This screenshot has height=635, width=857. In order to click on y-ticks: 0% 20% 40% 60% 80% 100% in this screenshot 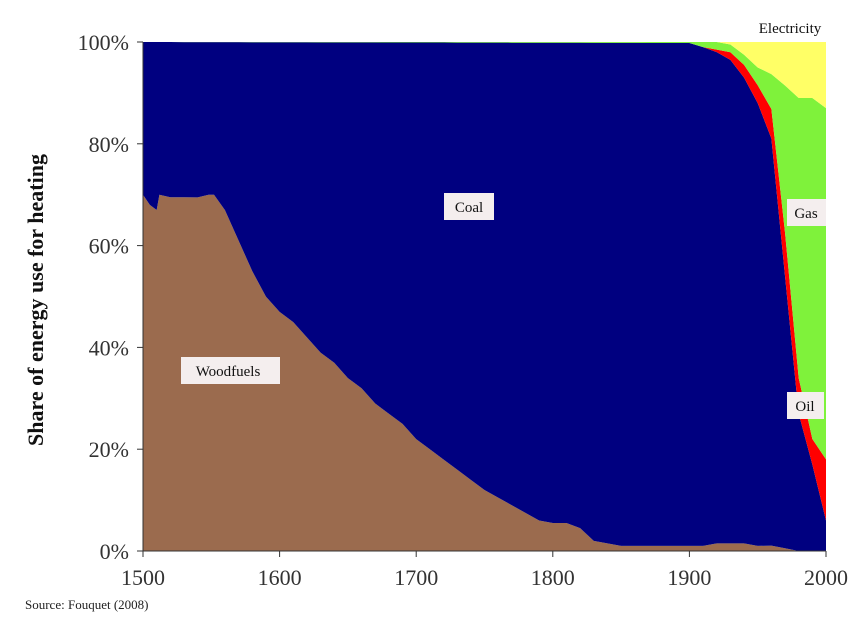, I will do `click(110, 297)`.